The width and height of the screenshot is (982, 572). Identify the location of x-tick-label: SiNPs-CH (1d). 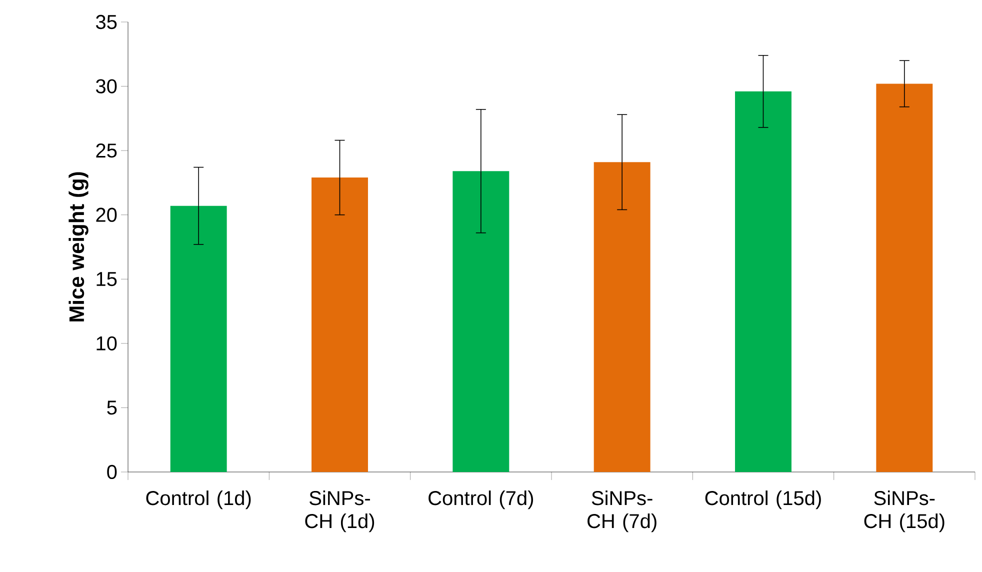
(339, 511).